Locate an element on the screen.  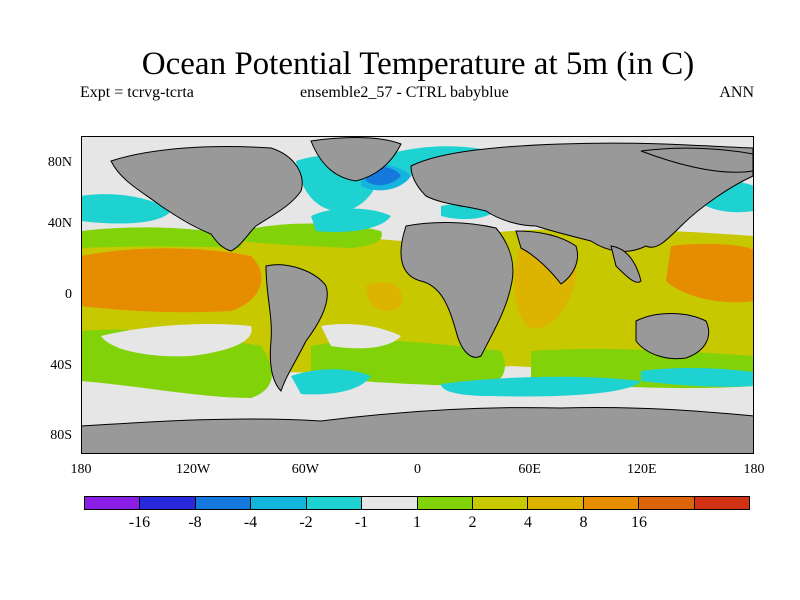
land-australia is located at coordinates (672, 336).